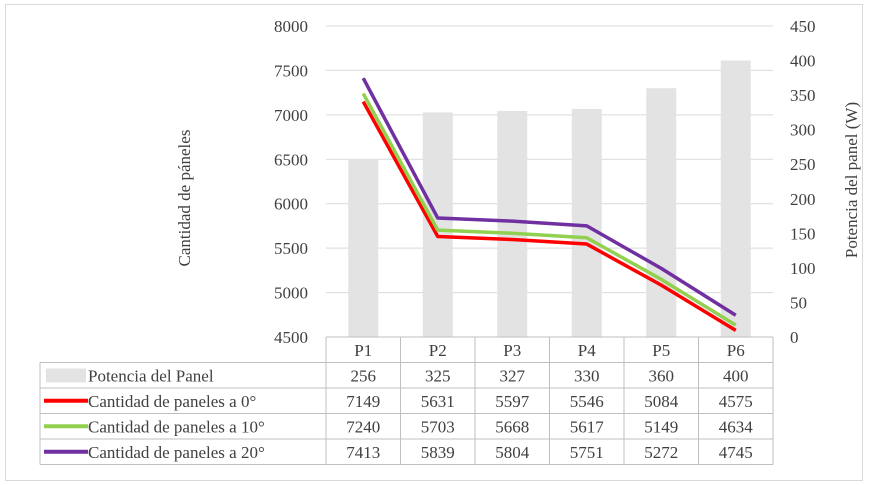  Describe the element at coordinates (513, 375) in the screenshot. I see `data-label: 327` at that location.